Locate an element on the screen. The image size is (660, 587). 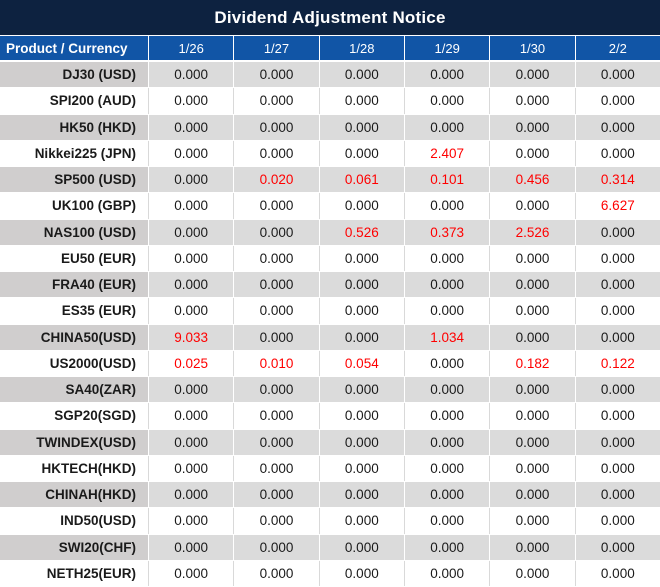
dividend-value-cell: 9.033 is located at coordinates (191, 337).